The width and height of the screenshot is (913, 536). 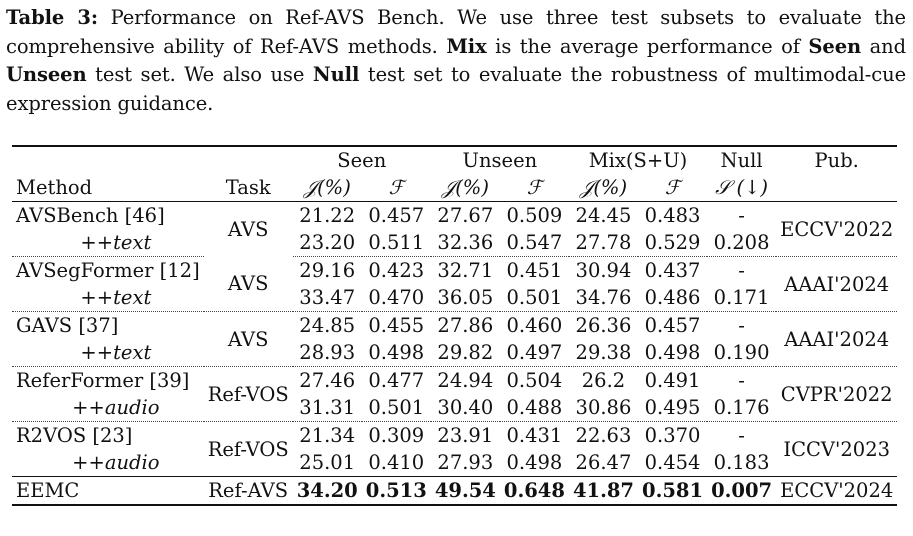 I want to click on value-cell: 0.491, so click(x=672, y=380).